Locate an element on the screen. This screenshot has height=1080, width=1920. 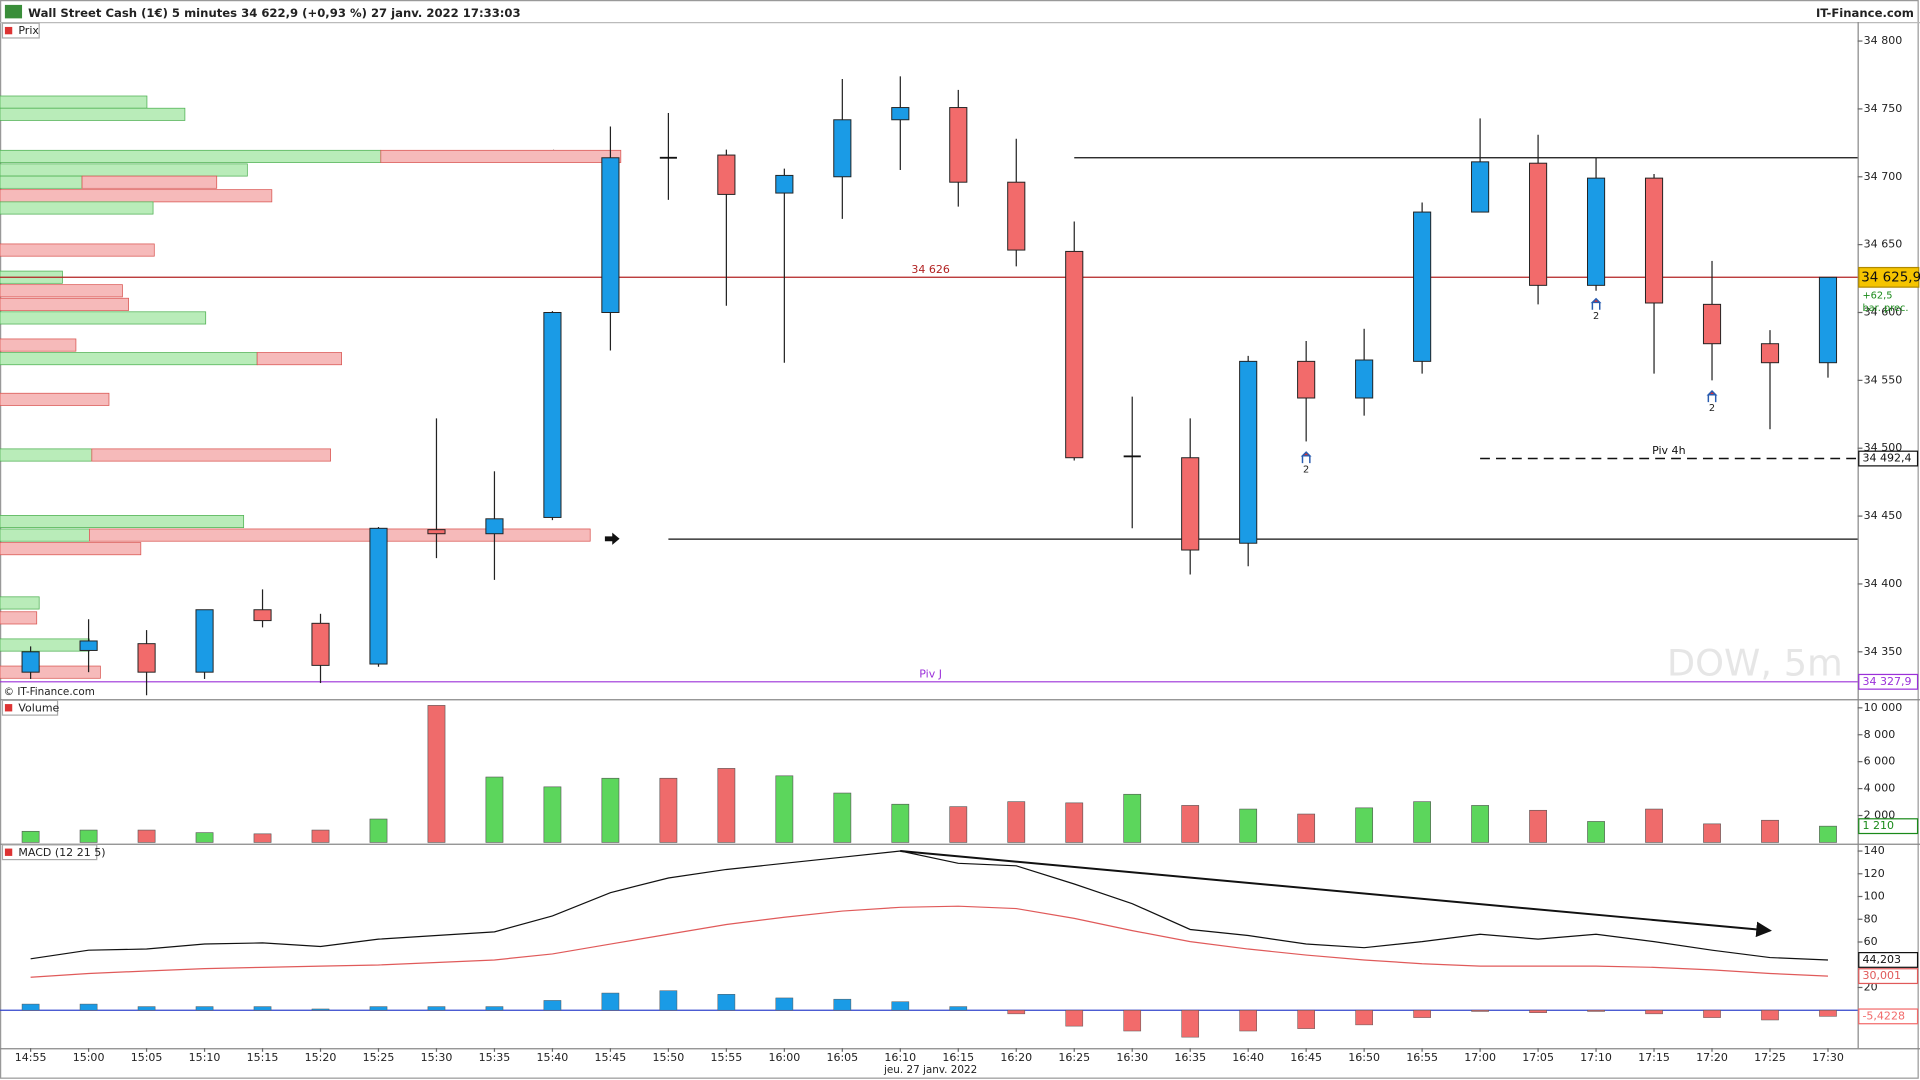
y-tick-label: 34 400 is located at coordinates (1883, 583).